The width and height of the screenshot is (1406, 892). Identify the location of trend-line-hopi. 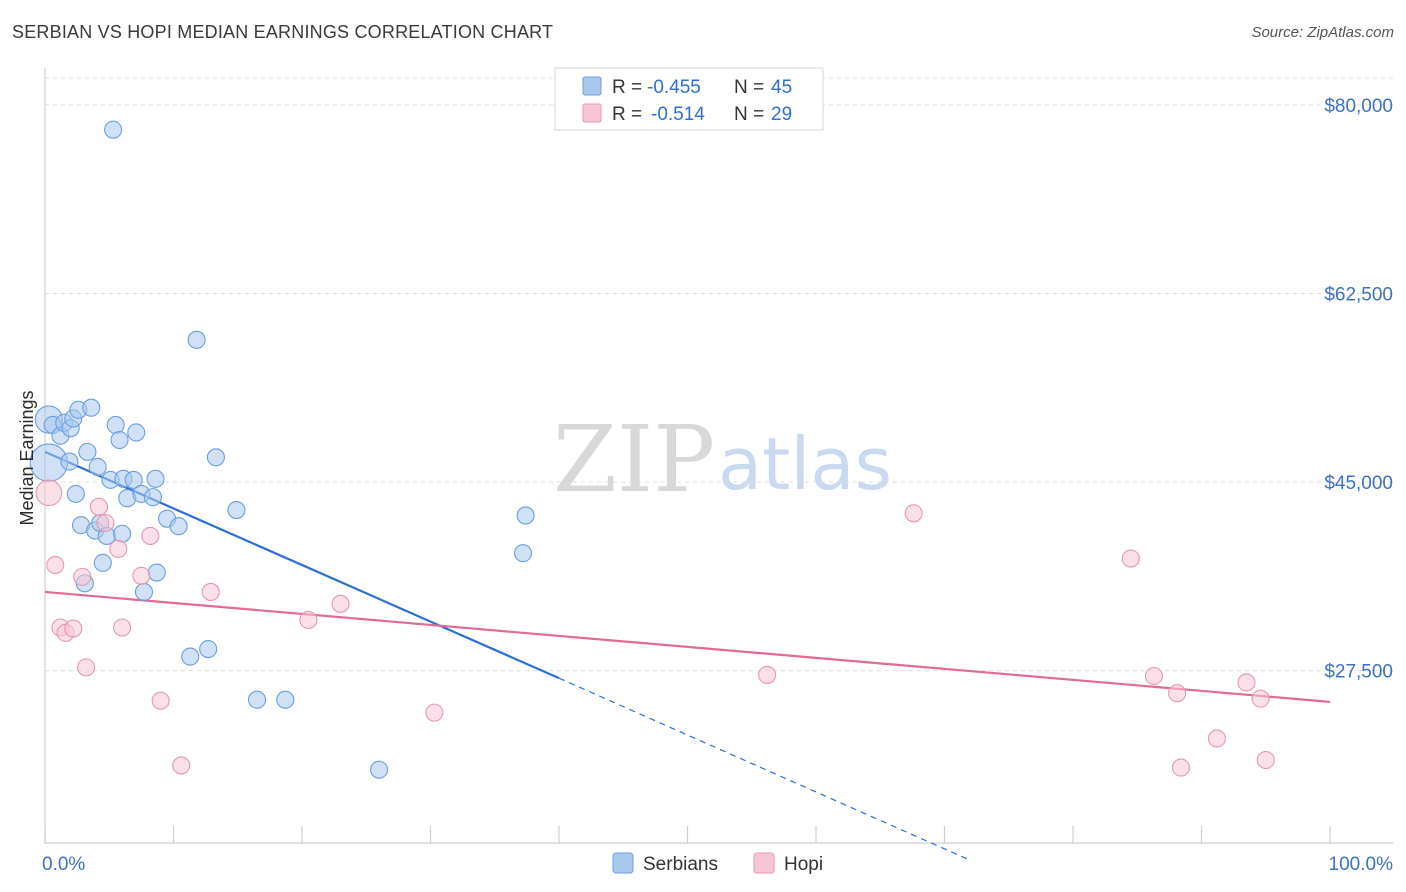
(687, 646).